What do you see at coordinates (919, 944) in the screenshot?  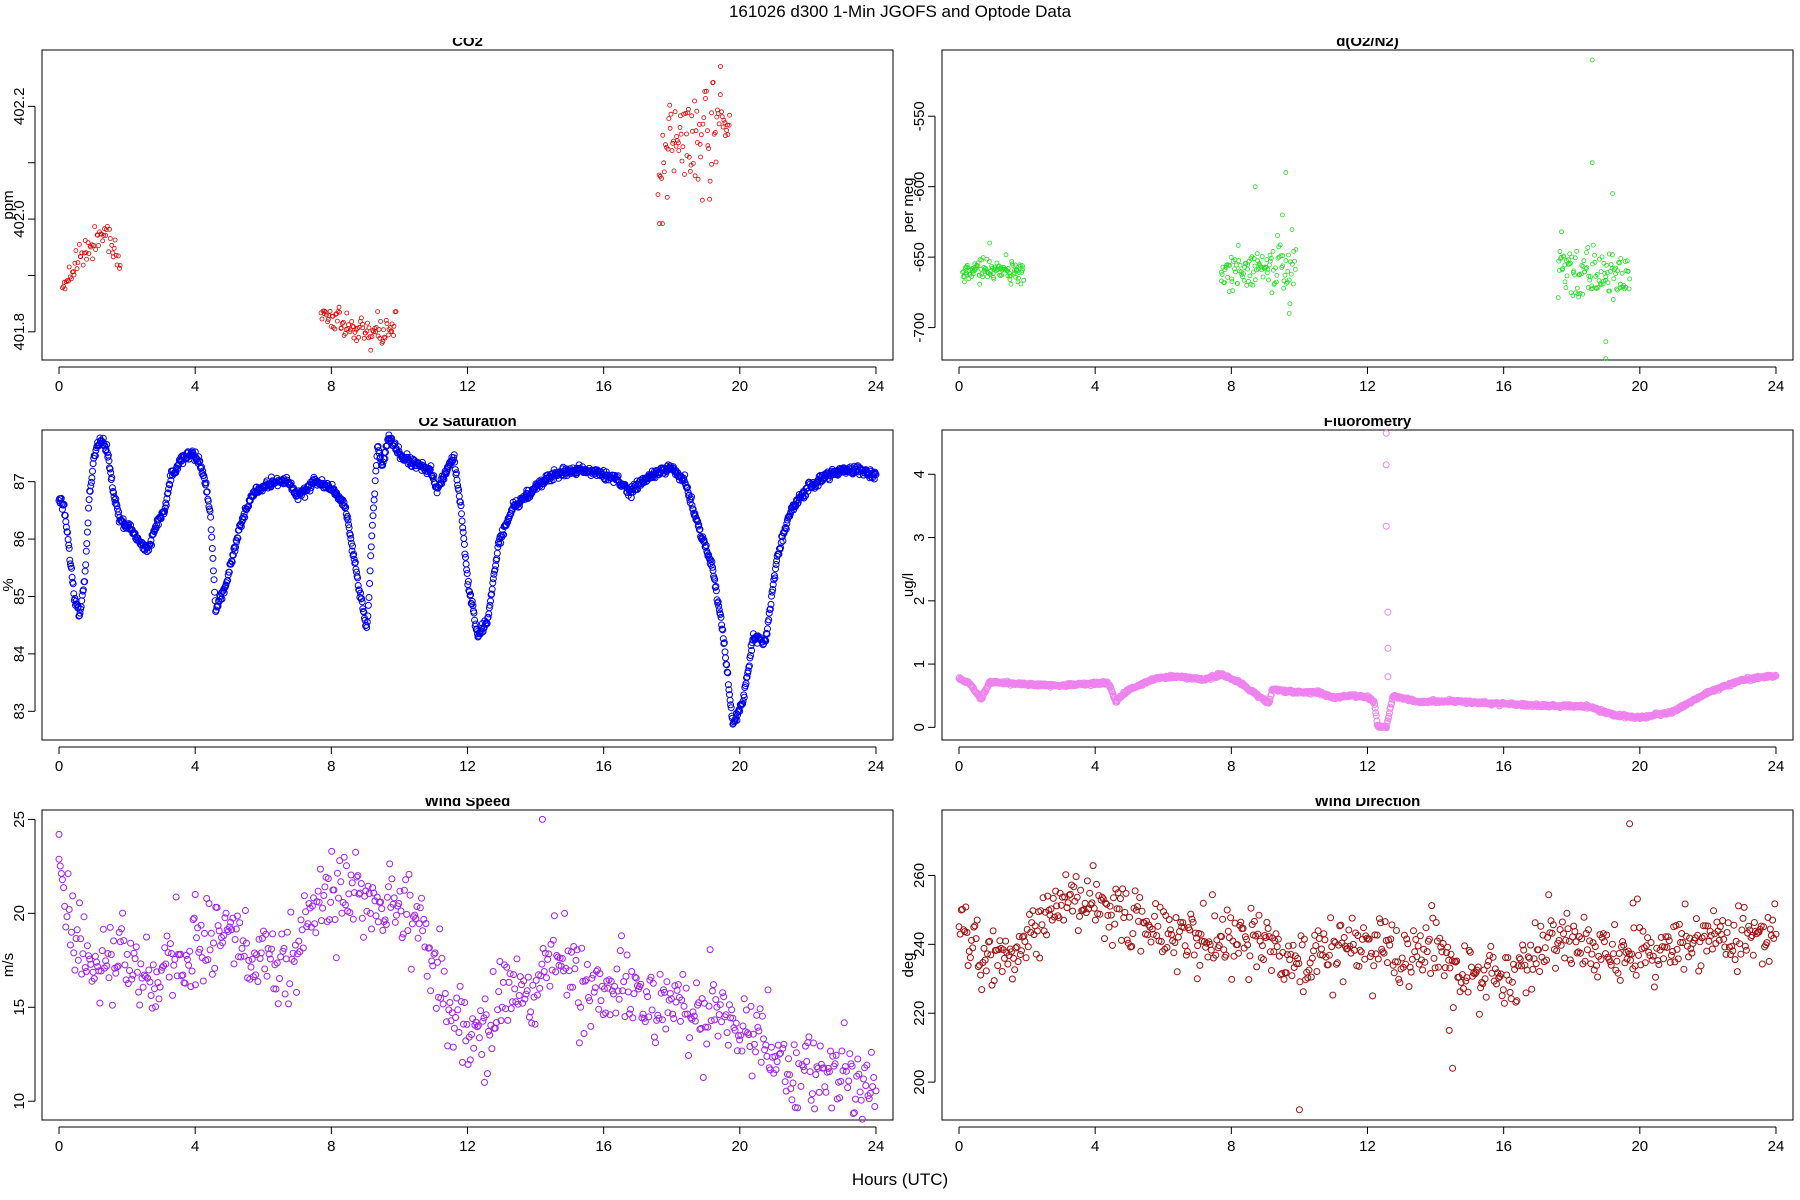 I see `wdir-y-tick-label: 240` at bounding box center [919, 944].